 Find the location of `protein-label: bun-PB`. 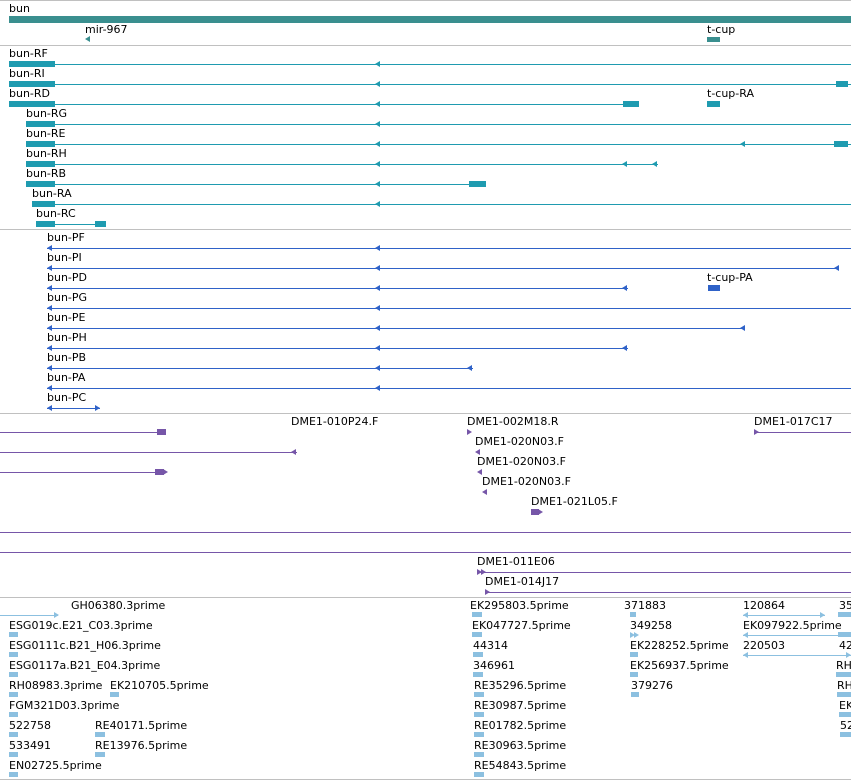

protein-label: bun-PB is located at coordinates (67, 357).